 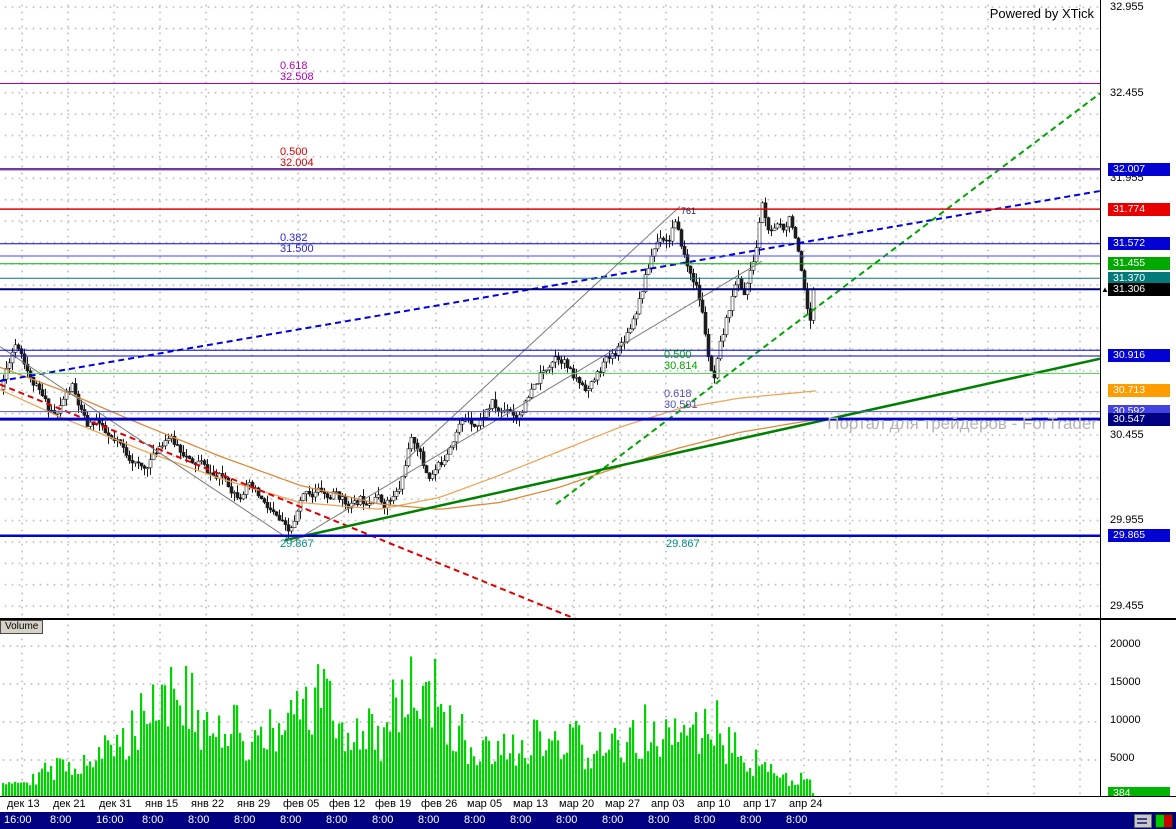 I want to click on price-tag-30.713: 30.713, so click(x=1139, y=391).